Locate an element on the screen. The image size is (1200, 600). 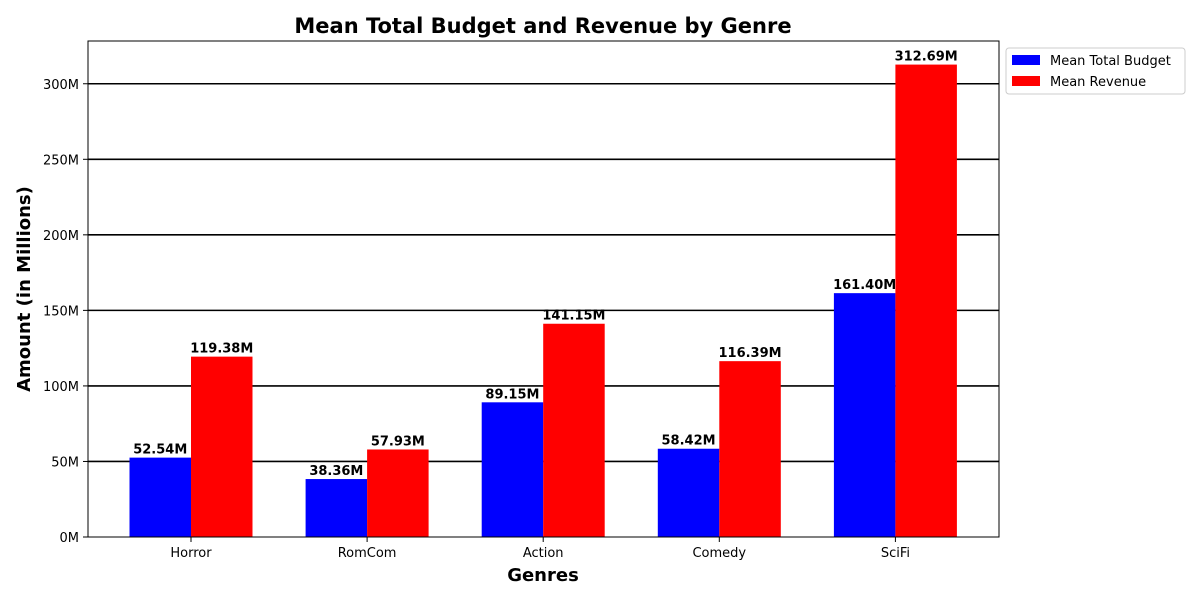
bar-value-label: 58.42M is located at coordinates (689, 441).